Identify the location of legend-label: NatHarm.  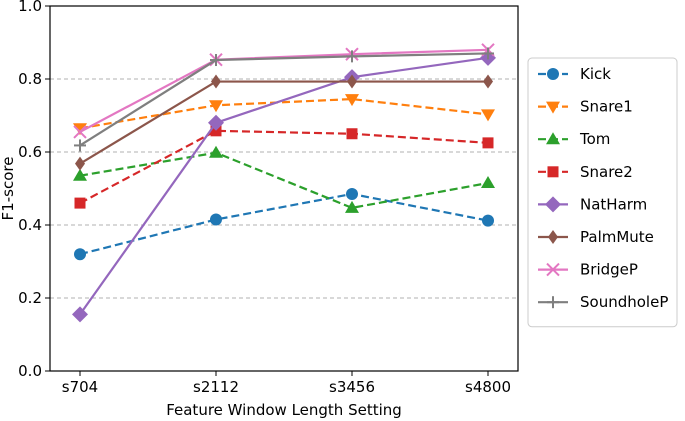
(613, 204).